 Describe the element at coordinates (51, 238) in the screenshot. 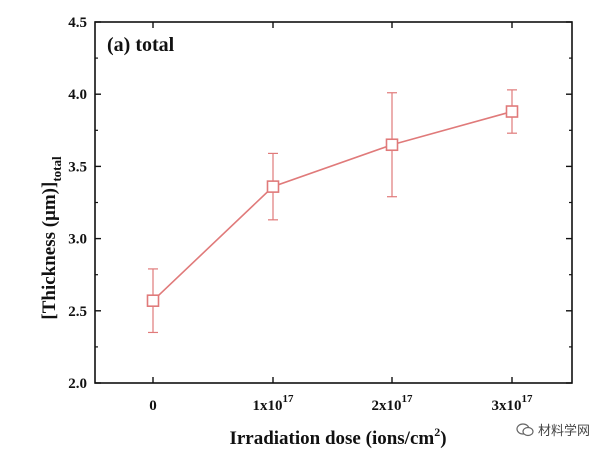

I see `y-axis-title: [Thickness (μm)]total` at that location.